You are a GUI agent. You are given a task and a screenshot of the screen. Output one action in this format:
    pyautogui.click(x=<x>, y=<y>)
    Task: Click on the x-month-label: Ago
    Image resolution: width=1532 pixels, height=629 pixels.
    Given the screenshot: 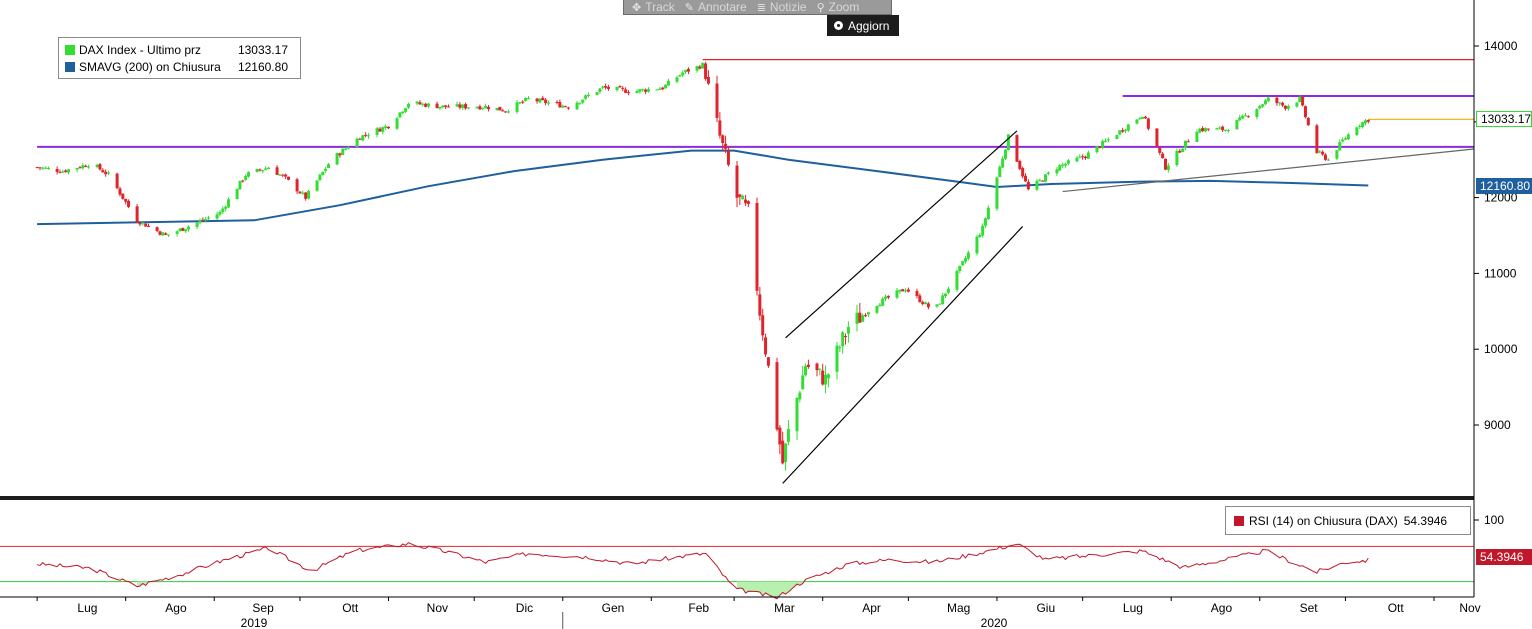 What is the action you would take?
    pyautogui.click(x=1222, y=608)
    